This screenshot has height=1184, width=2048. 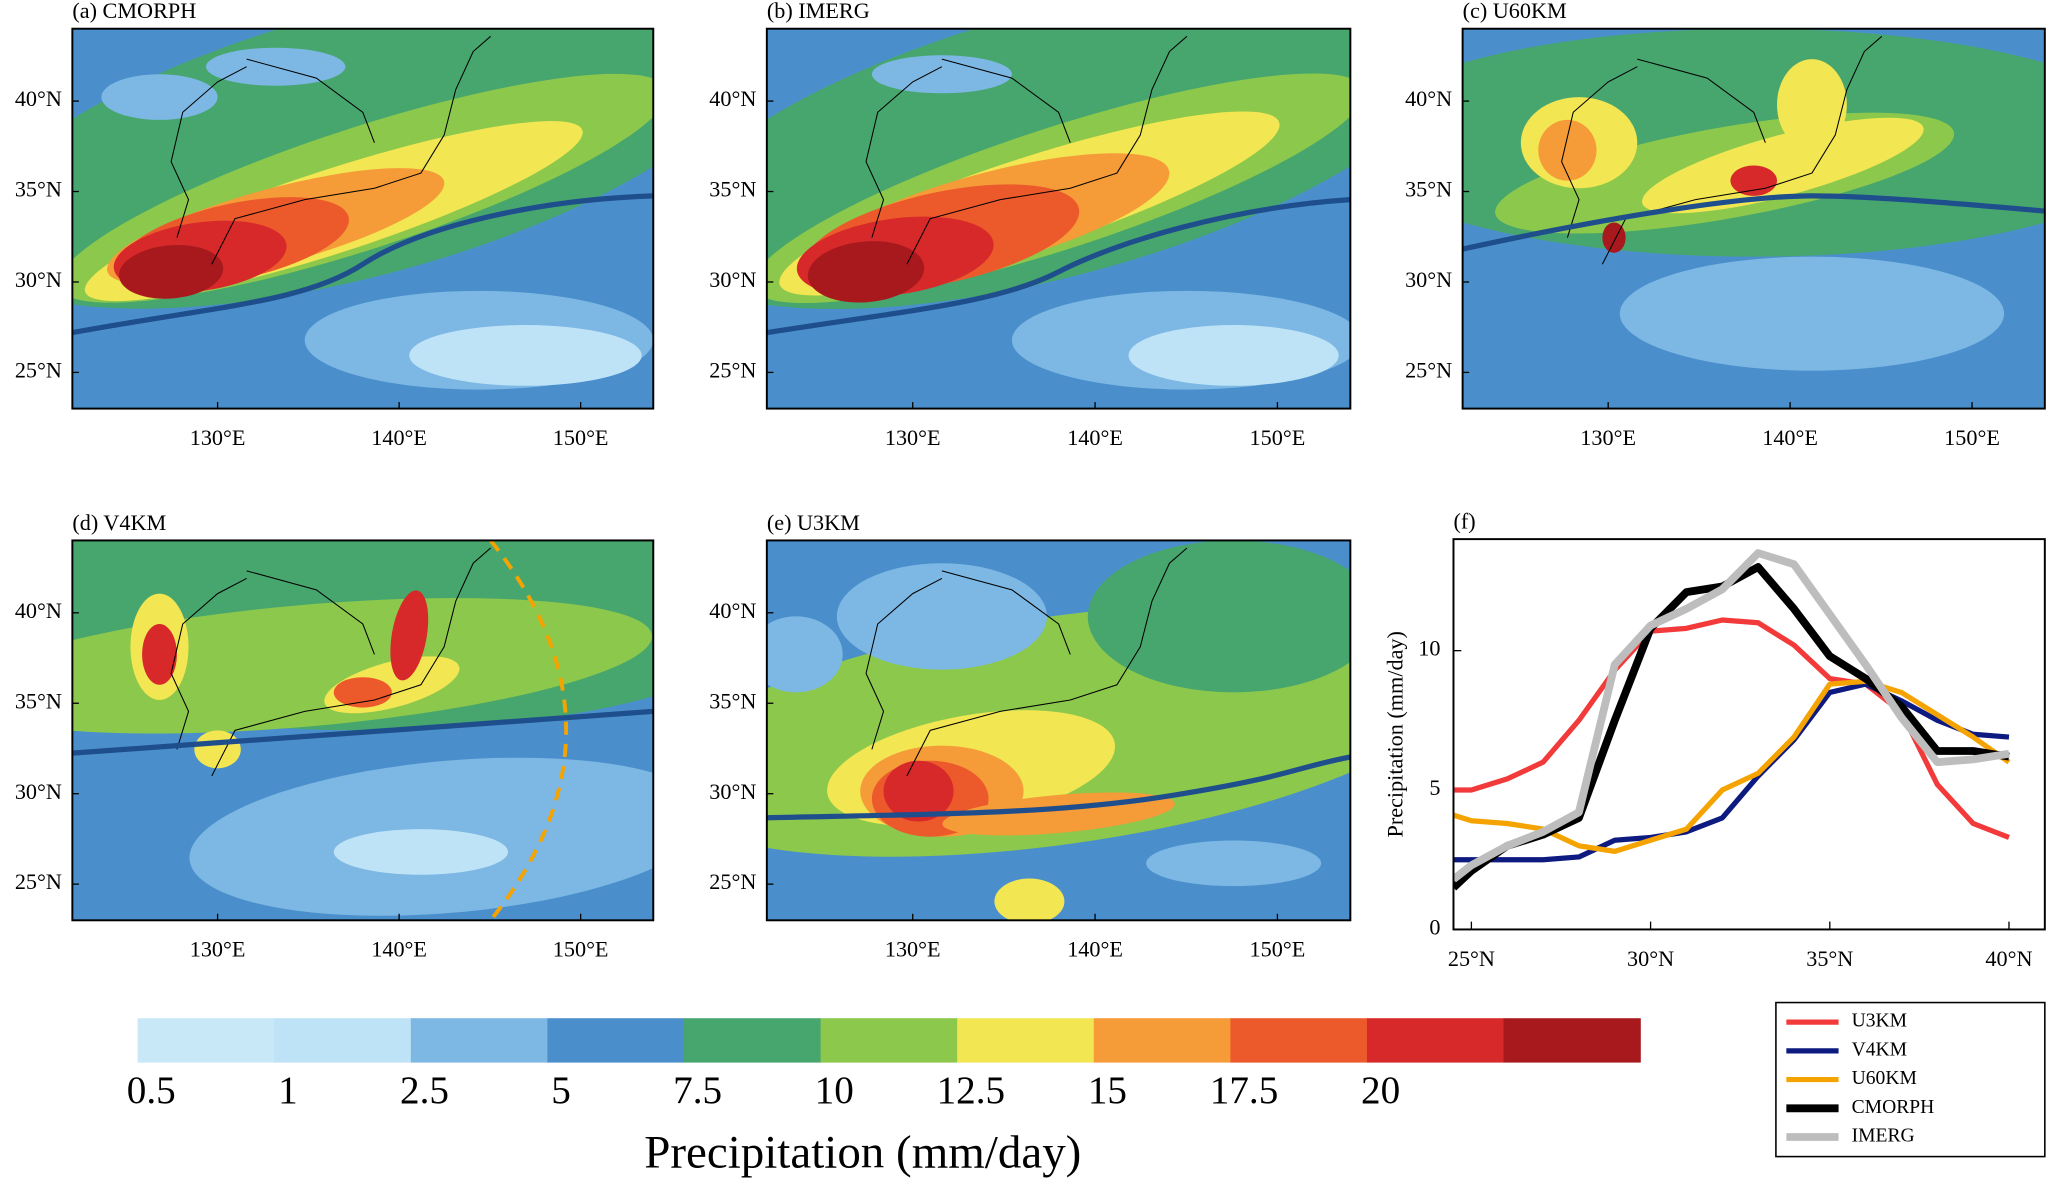 What do you see at coordinates (561, 1090) in the screenshot?
I see `colorbar-tick-label: 5` at bounding box center [561, 1090].